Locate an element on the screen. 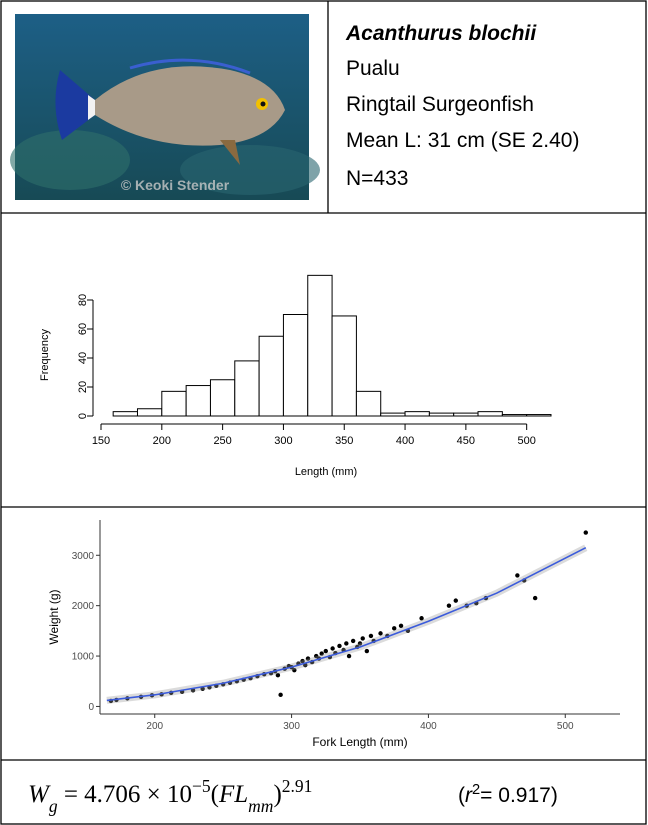 This screenshot has width=648, height=825. sample-size: N=433 is located at coordinates (377, 178).